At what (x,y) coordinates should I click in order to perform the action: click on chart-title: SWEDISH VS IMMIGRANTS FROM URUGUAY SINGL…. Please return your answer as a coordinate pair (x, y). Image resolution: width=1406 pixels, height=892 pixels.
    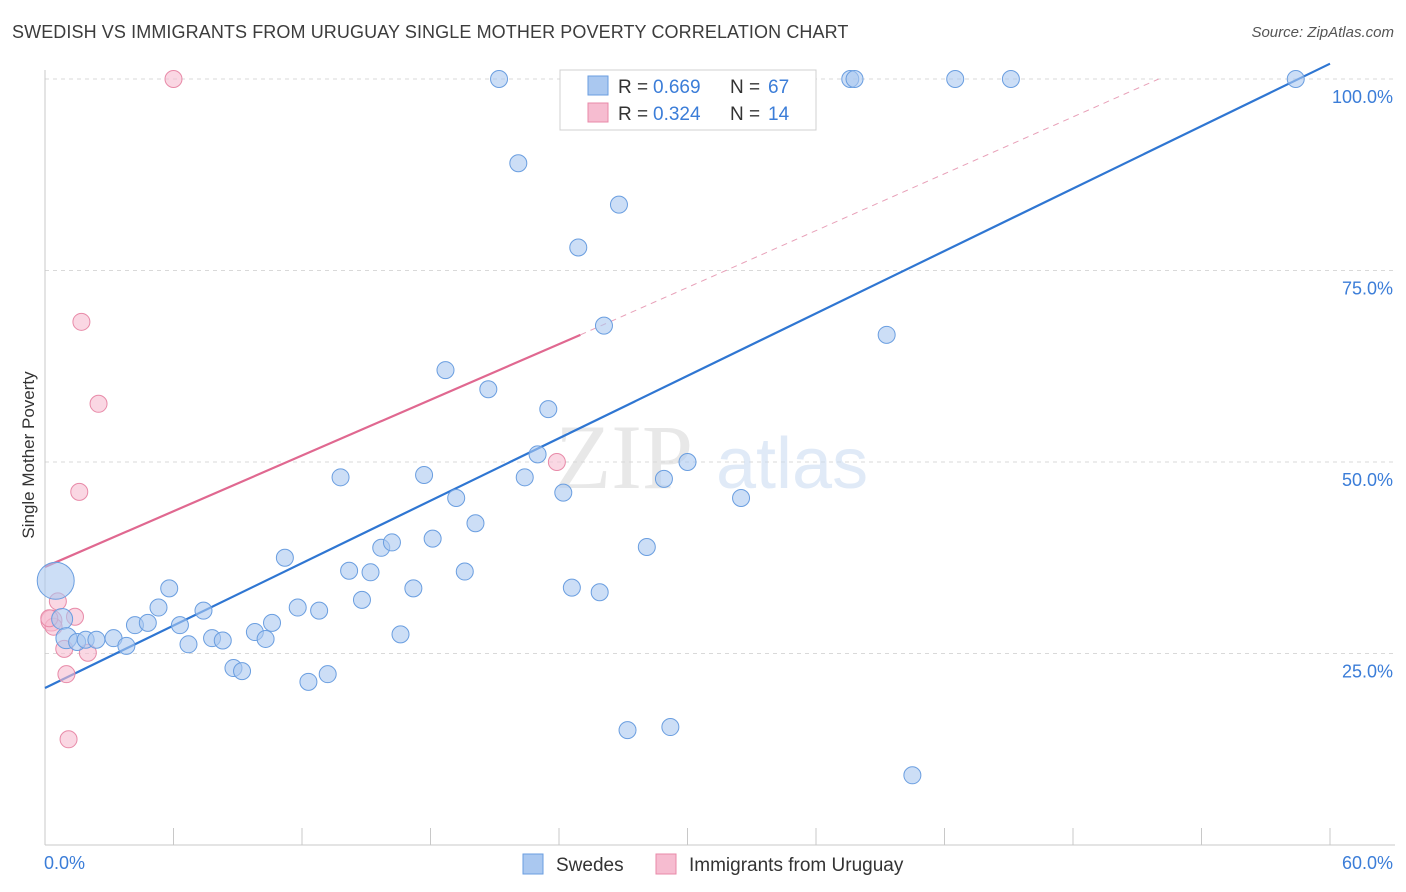
    Looking at the image, I should click on (430, 32).